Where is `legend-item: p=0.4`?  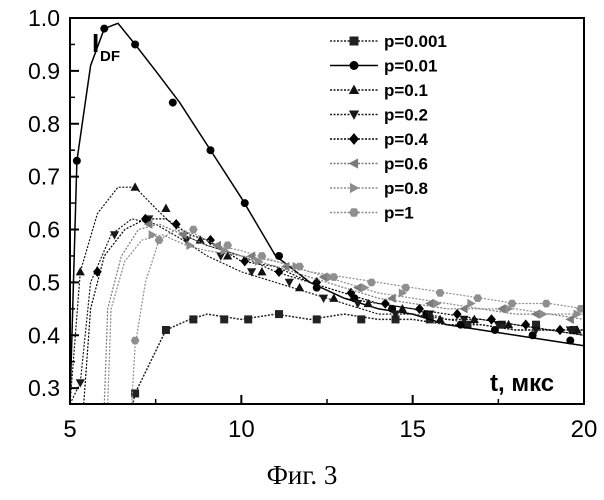
legend-item: p=0.4 is located at coordinates (379, 139).